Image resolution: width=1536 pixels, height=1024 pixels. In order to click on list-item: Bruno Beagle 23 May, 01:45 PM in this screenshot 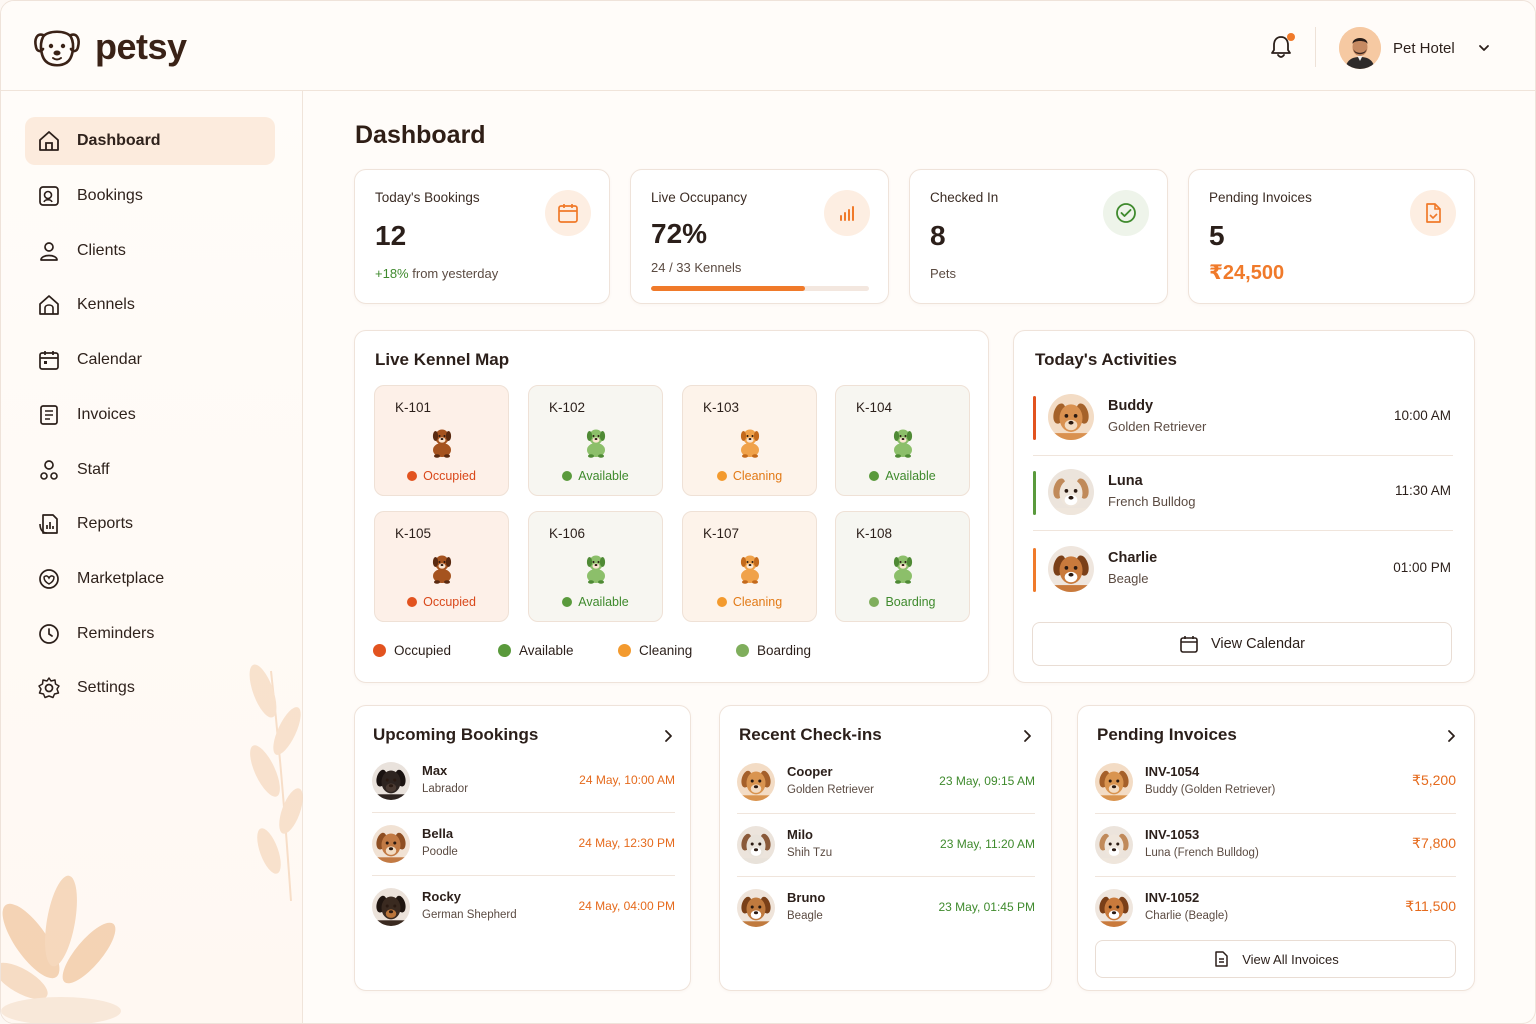, I will do `click(886, 913)`.